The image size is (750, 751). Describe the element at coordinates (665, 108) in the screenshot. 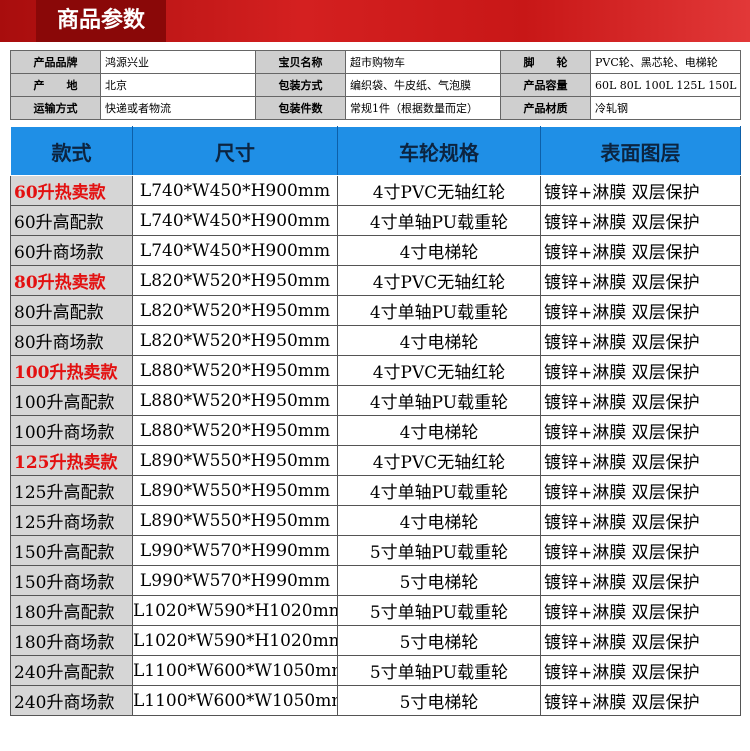

I see `info-value: 冷轧钢` at that location.